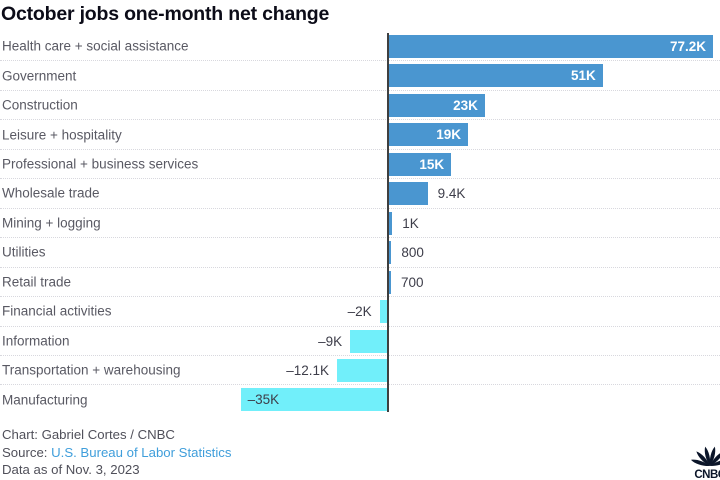  What do you see at coordinates (688, 46) in the screenshot?
I see `value-label: 77.2K` at bounding box center [688, 46].